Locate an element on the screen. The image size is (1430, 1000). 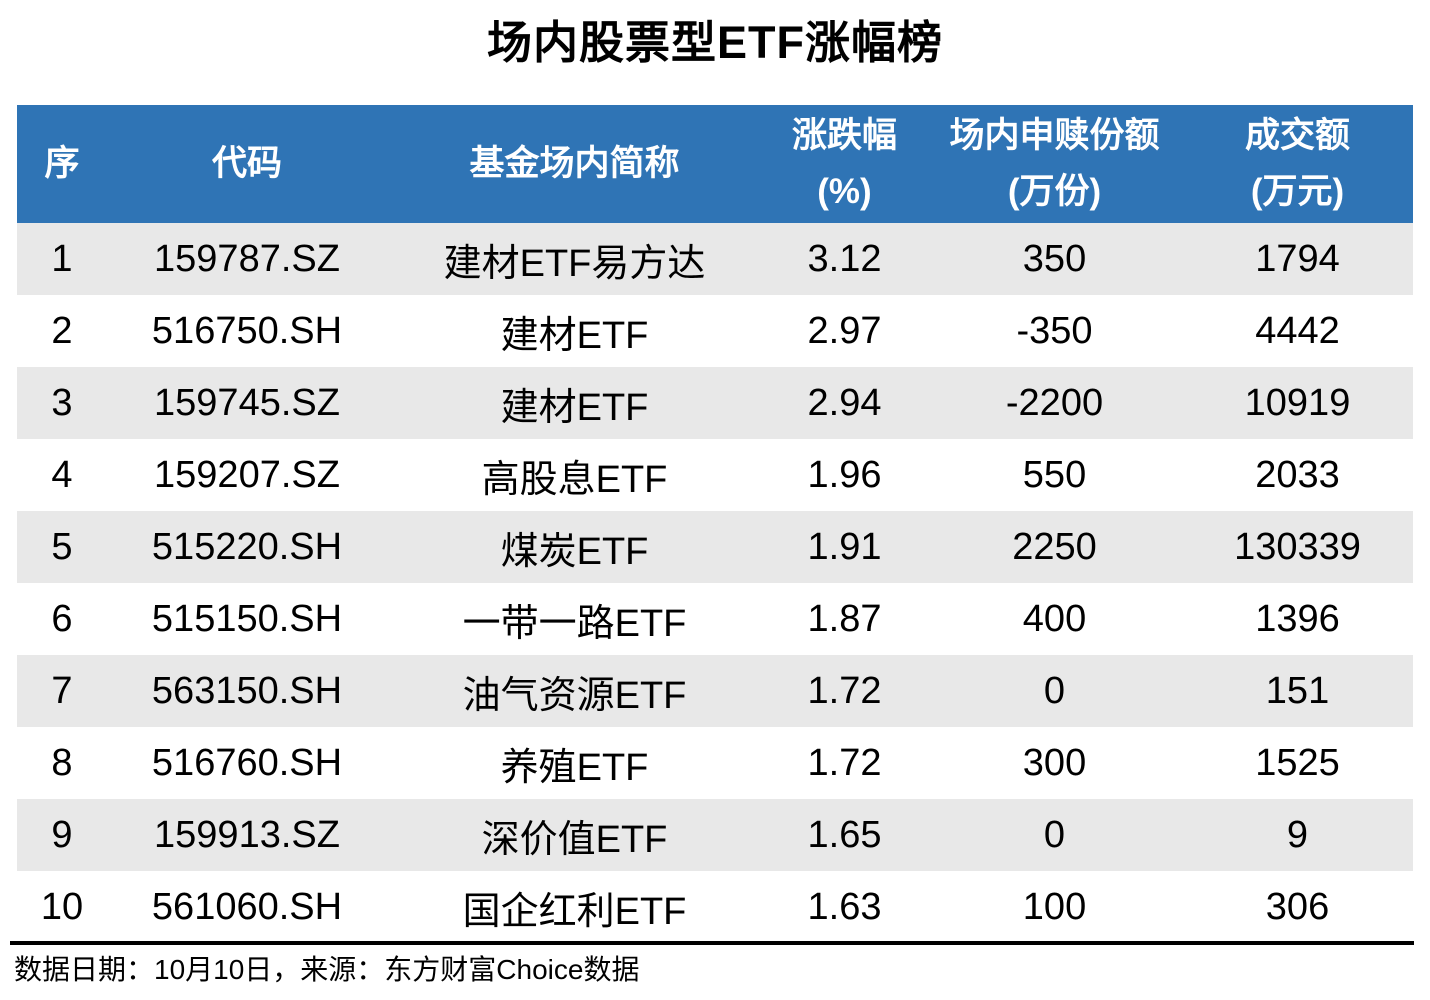
cell-change: 1.96 is located at coordinates (844, 474).